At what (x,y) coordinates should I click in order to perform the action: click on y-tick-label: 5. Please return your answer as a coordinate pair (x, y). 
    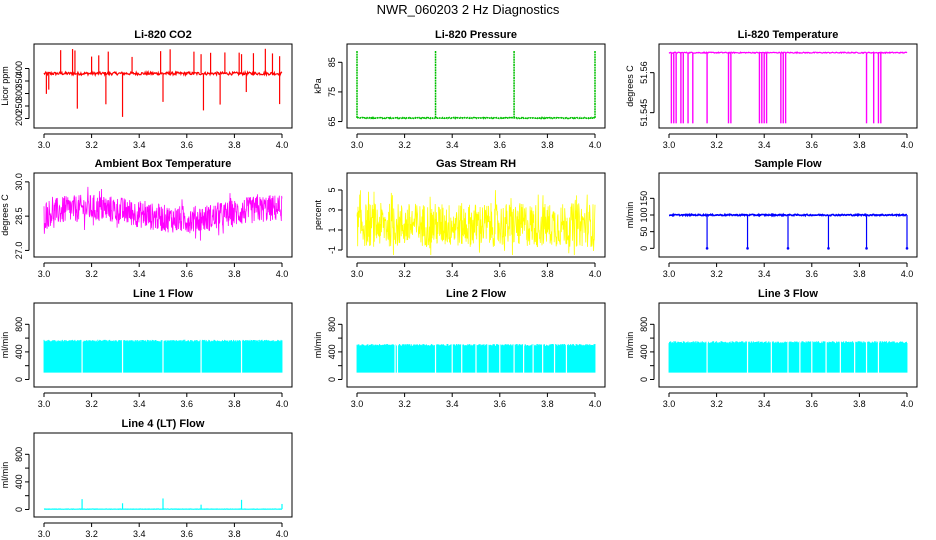
    Looking at the image, I should click on (332, 189).